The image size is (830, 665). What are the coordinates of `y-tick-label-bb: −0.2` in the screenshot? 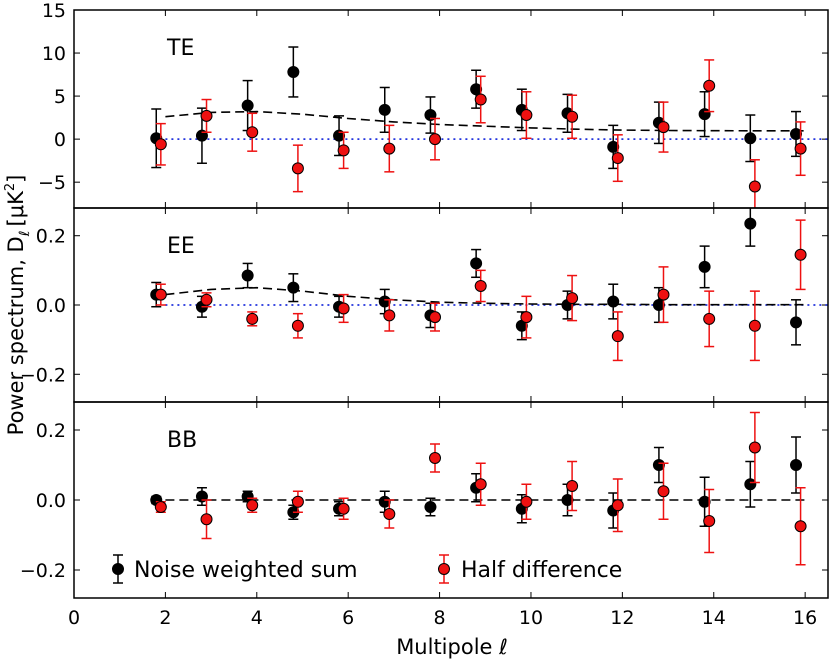 It's located at (43, 571).